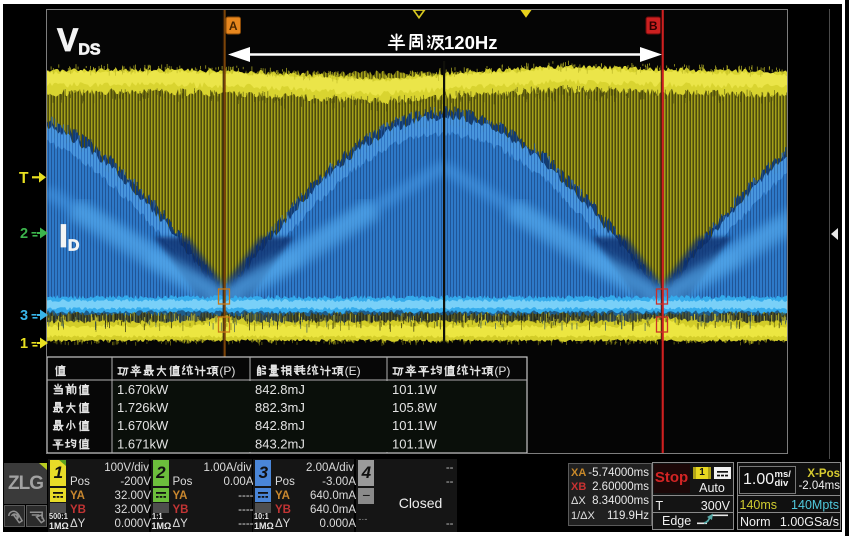 This screenshot has width=849, height=536. Describe the element at coordinates (470, 42) in the screenshot. I see `svg-text: 120Hz` at that location.